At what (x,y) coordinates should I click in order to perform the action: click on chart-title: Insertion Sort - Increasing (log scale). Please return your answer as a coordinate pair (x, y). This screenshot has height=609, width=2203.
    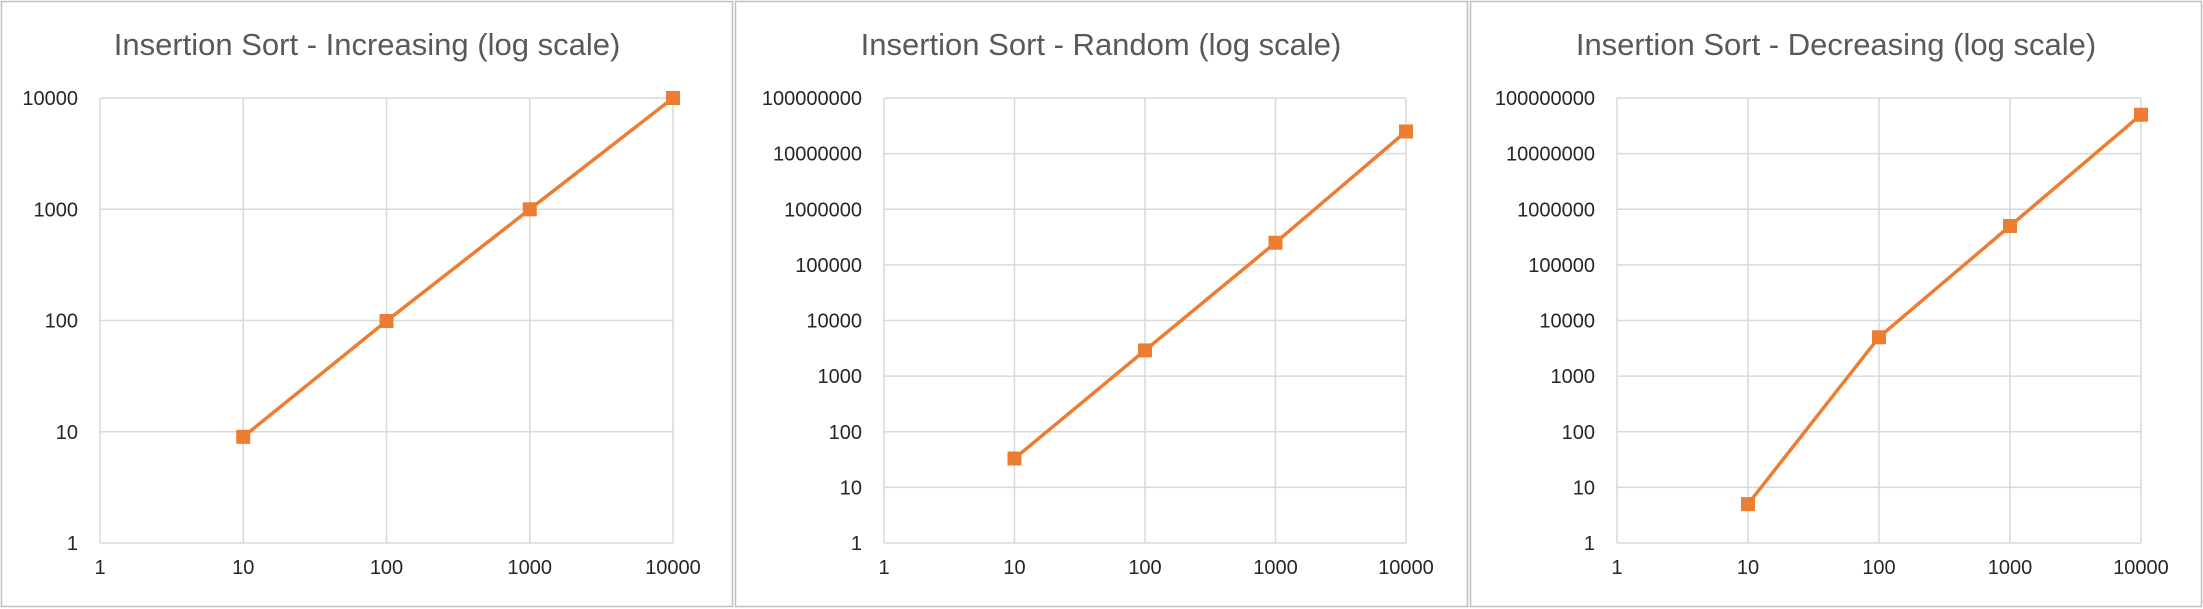
    Looking at the image, I should click on (367, 44).